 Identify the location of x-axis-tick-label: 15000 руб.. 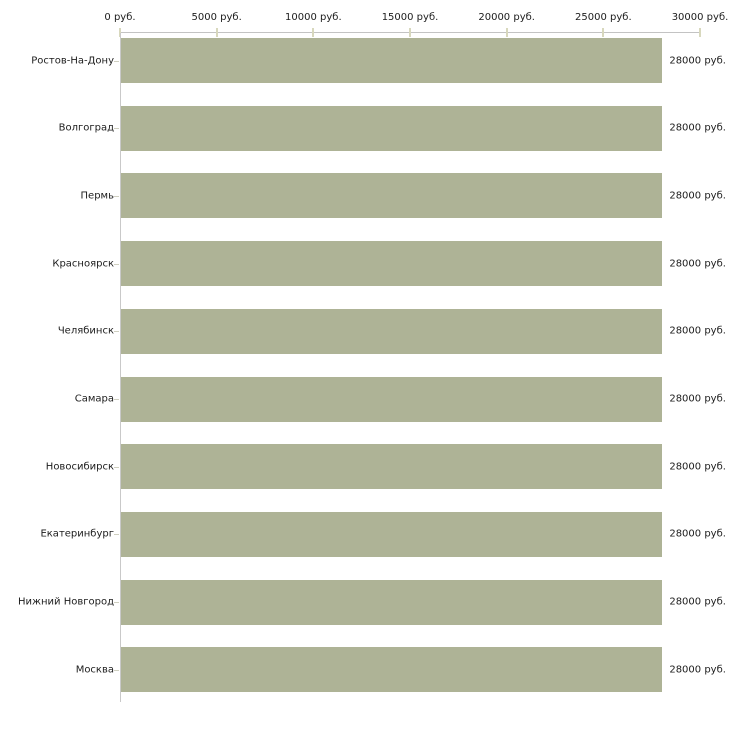
(410, 17).